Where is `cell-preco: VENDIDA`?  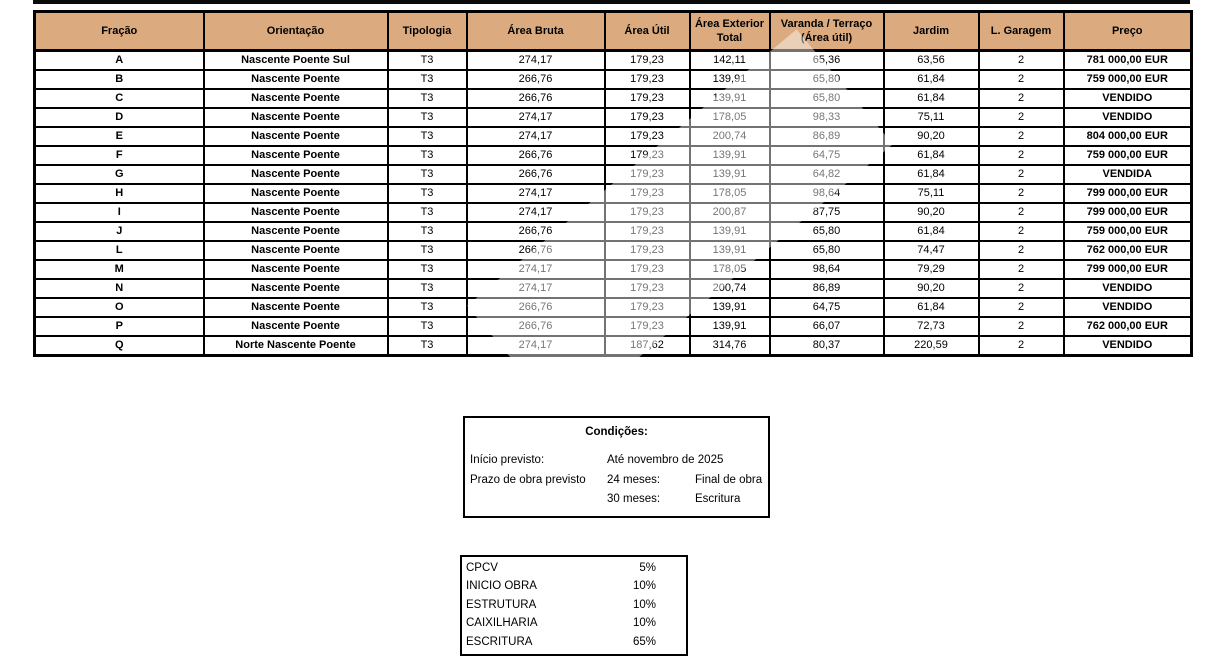 cell-preco: VENDIDA is located at coordinates (1127, 174).